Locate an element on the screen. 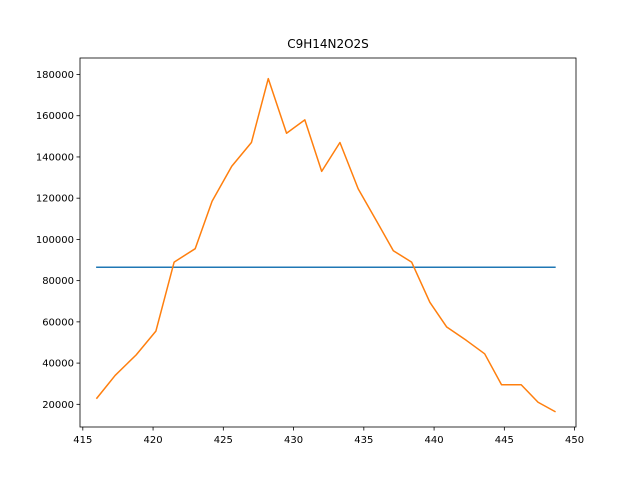 The width and height of the screenshot is (640, 480). x-tick-label: 420 is located at coordinates (153, 440).